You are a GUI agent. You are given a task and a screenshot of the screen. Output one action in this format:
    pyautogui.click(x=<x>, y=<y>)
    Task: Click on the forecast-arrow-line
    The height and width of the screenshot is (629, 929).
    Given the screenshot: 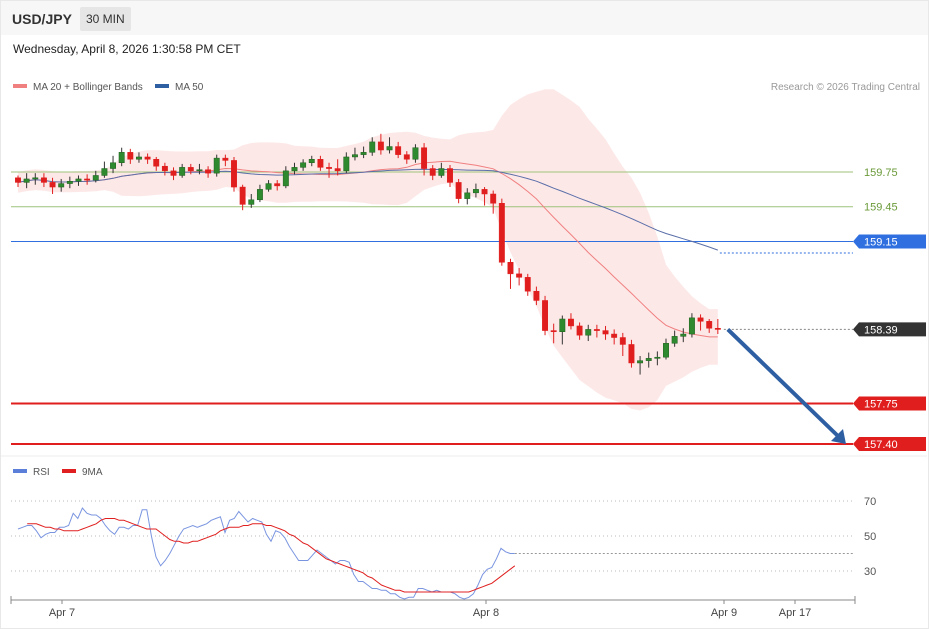 What is the action you would take?
    pyautogui.click(x=784, y=383)
    